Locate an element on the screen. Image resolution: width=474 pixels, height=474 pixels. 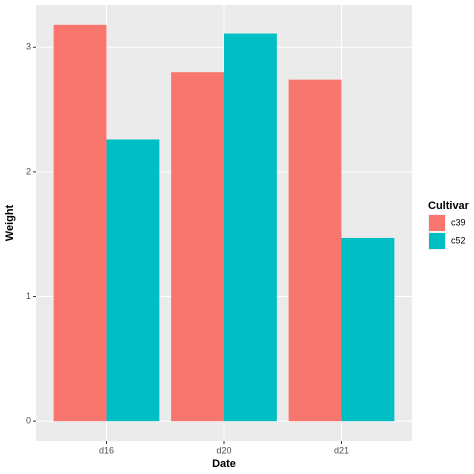
x-axis-title: Date is located at coordinates (224, 464).